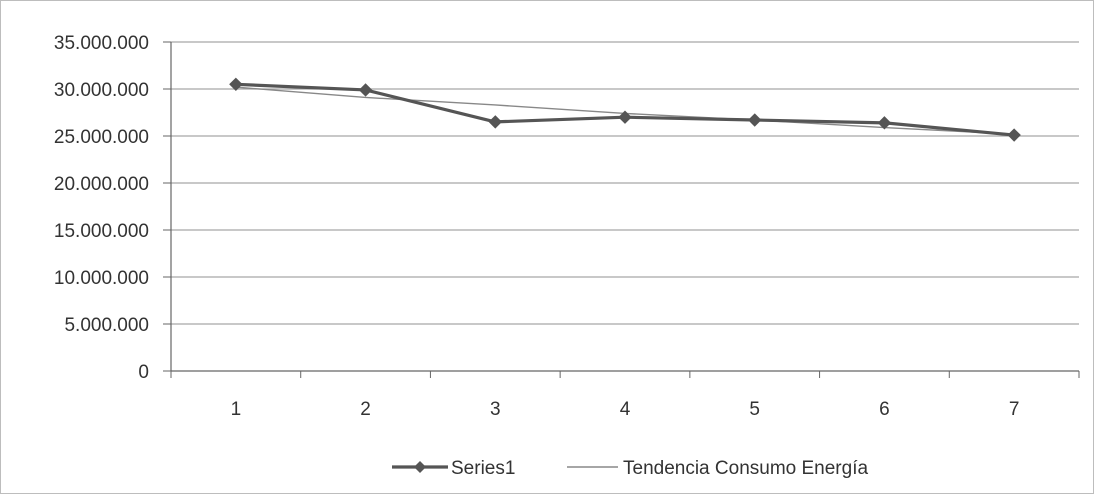 The image size is (1094, 495). Describe the element at coordinates (754, 409) in the screenshot. I see `x-tick-label: 5` at that location.